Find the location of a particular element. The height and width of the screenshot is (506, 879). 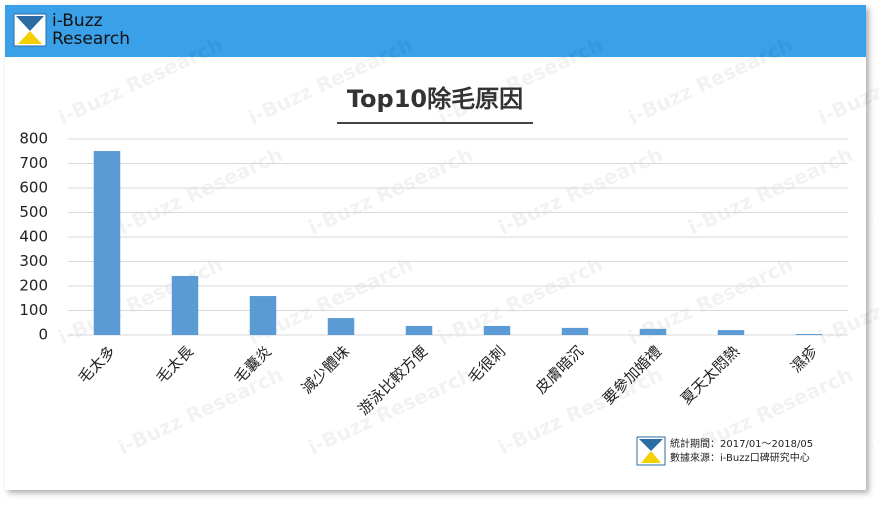

y-tick-label: 400 is located at coordinates (33, 237).